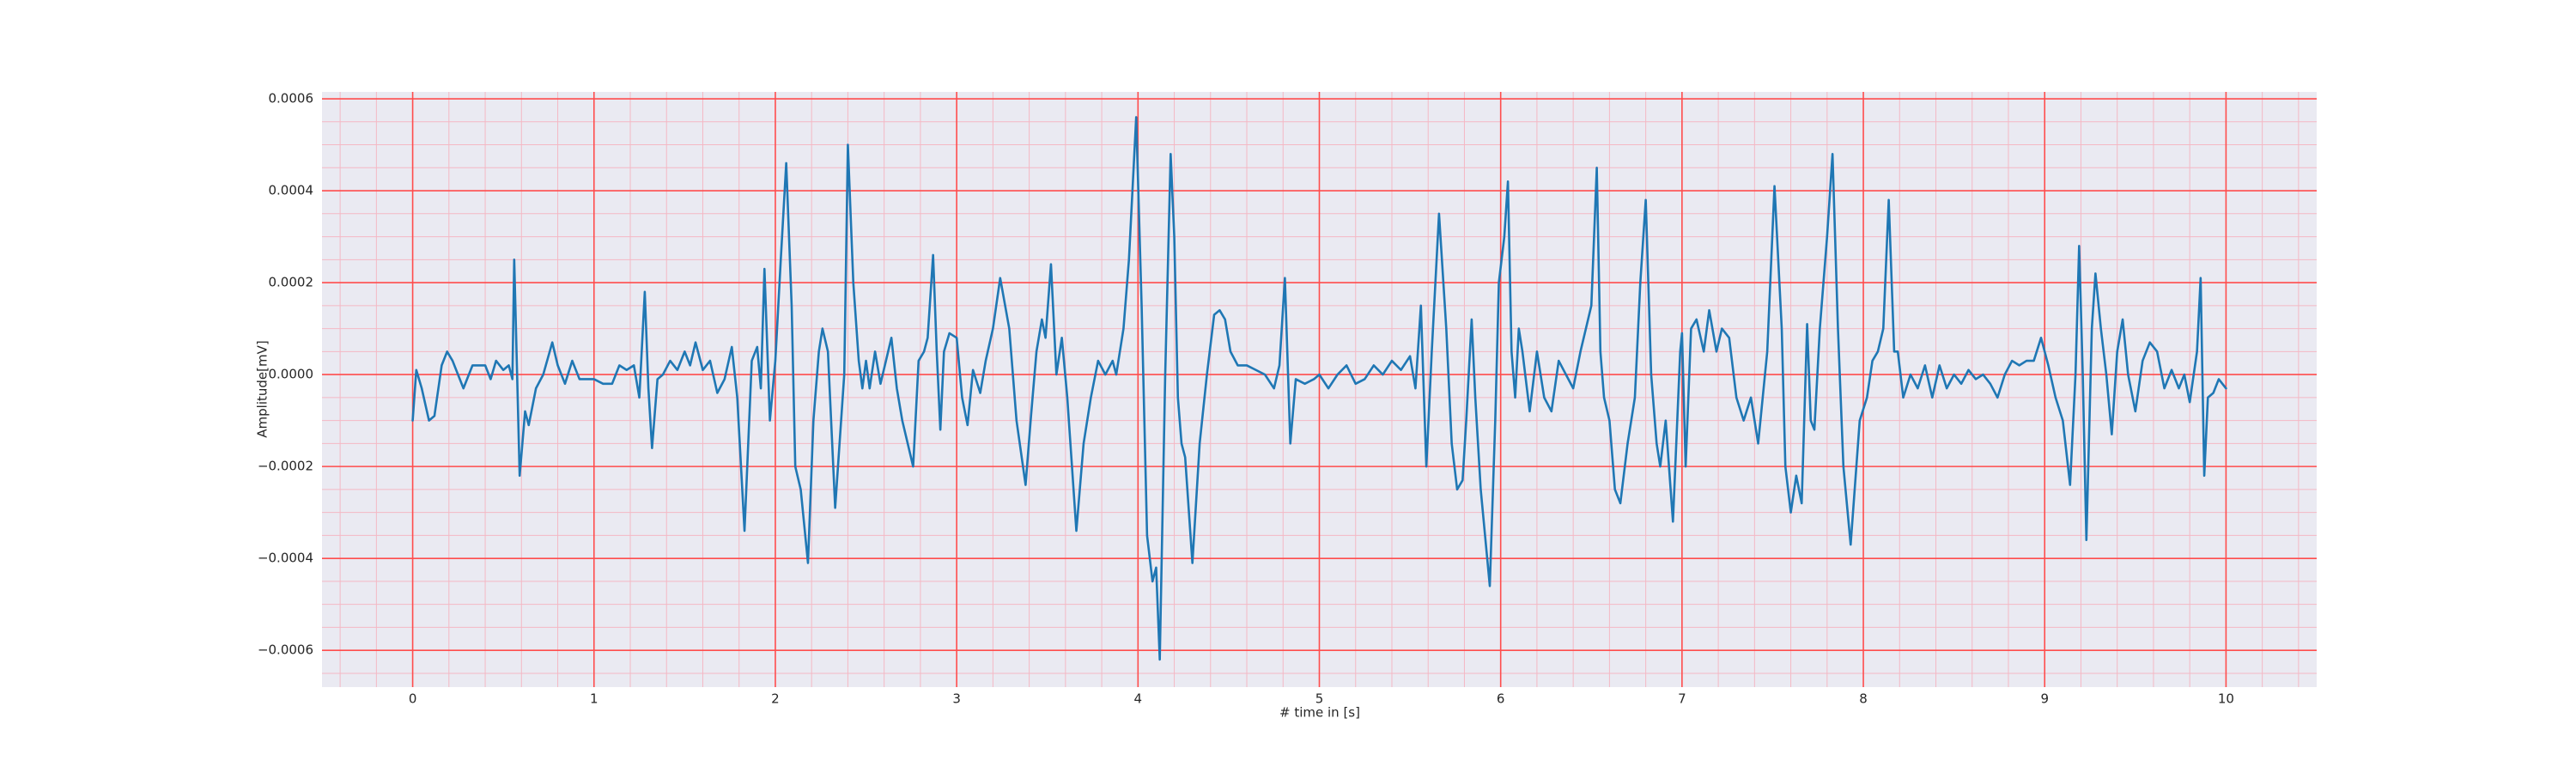 This screenshot has height=773, width=2576. What do you see at coordinates (1501, 699) in the screenshot?
I see `x-tick-label: 6` at bounding box center [1501, 699].